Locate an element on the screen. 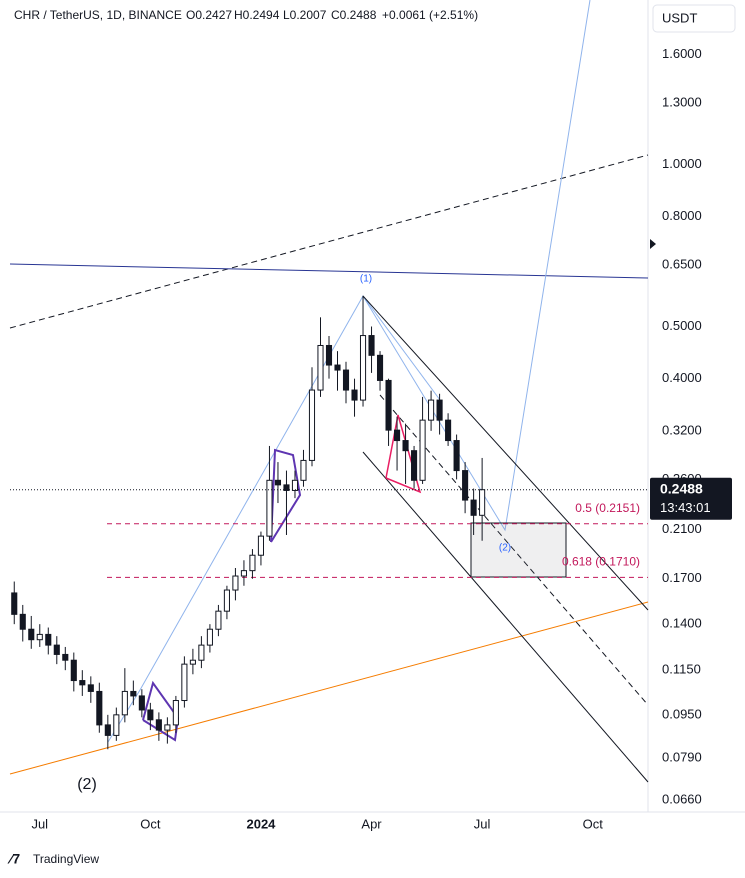 The width and height of the screenshot is (745, 878). y-tick-label: 0.2100 is located at coordinates (682, 528).